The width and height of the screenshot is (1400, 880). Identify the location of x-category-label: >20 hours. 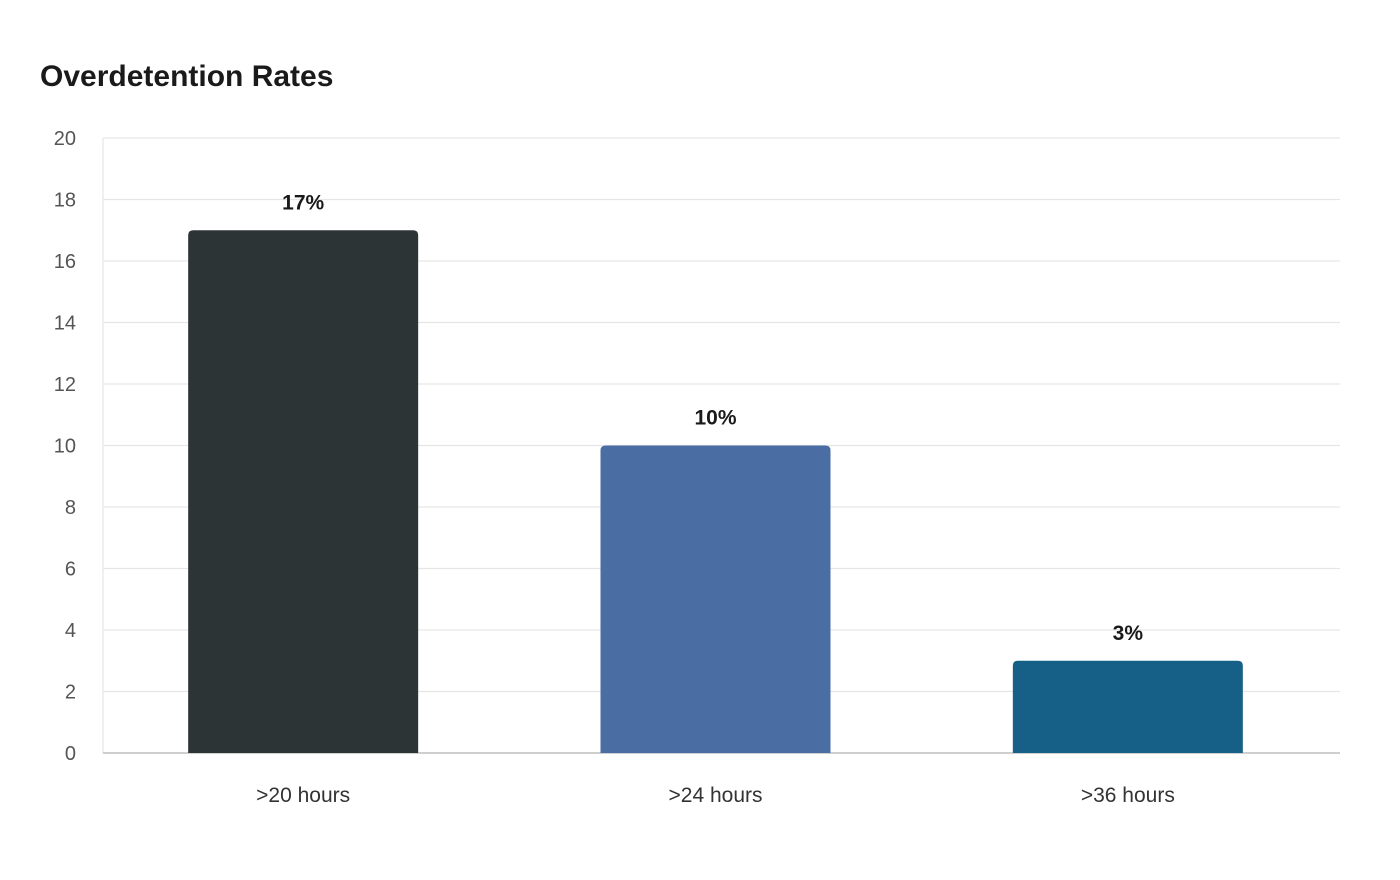
(303, 795).